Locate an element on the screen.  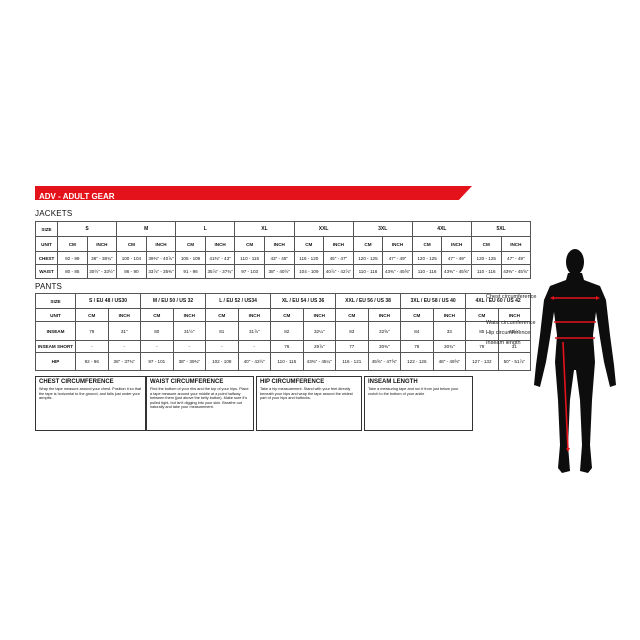
row-label: SIZE is located at coordinates (55, 301).